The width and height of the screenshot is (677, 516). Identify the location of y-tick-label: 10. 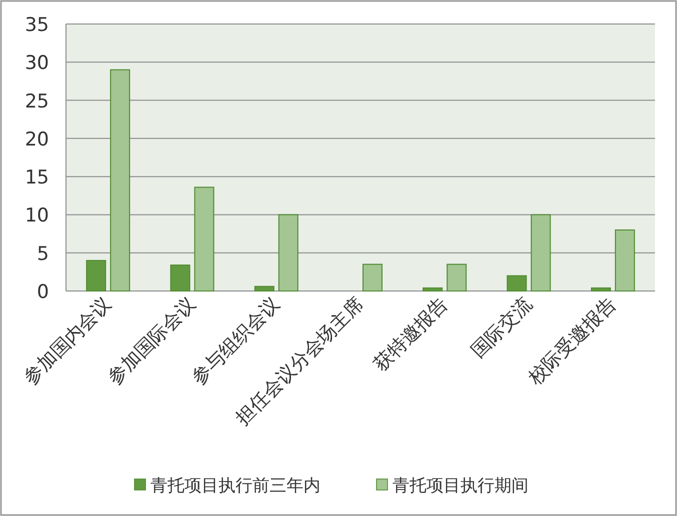
(36, 215).